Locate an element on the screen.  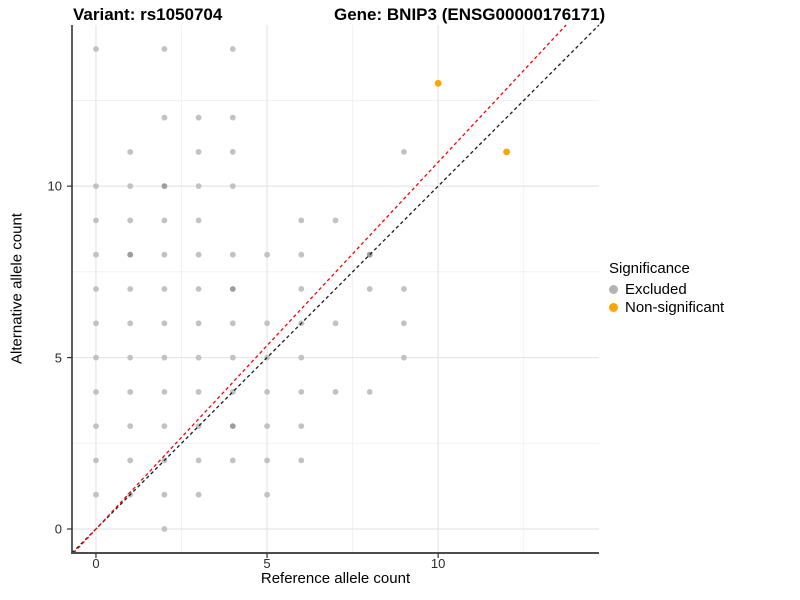
y-tick-label: 0 is located at coordinates (58, 529).